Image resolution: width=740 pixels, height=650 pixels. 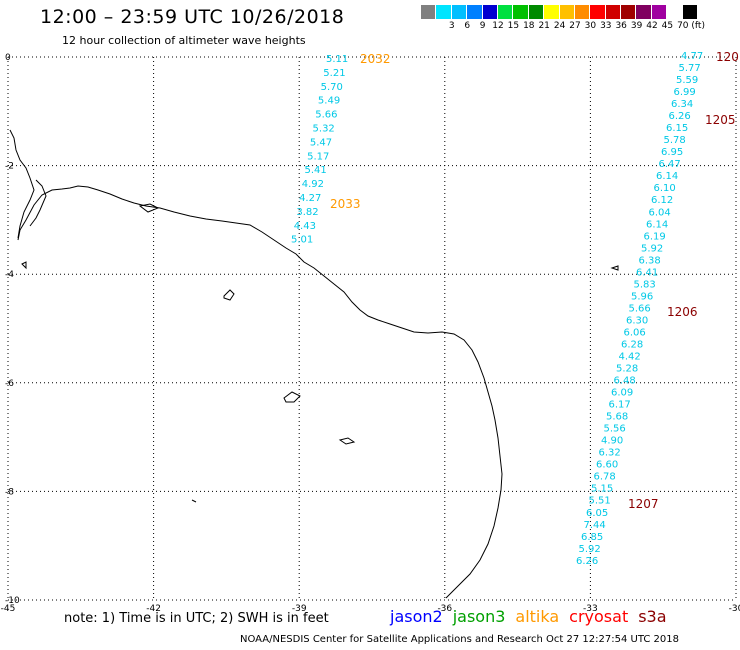 I want to click on lon-tick-label: -39, so click(x=299, y=609).